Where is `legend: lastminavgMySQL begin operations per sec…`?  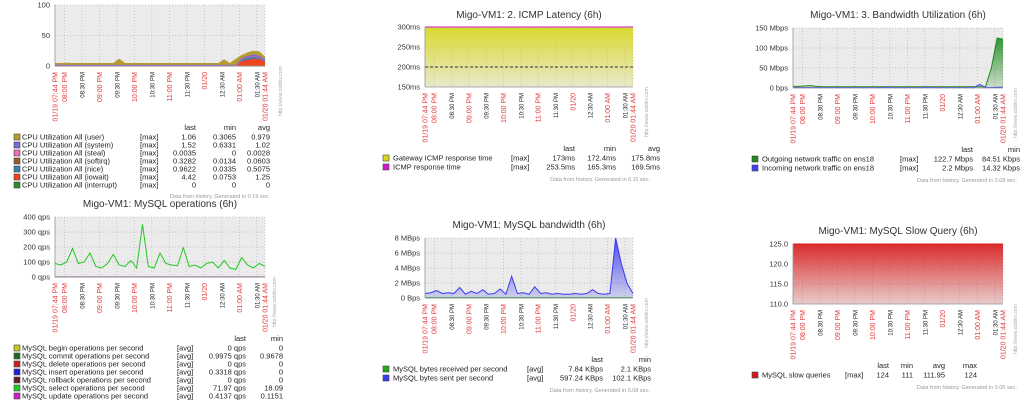
legend: lastminavgMySQL begin operations per sec… is located at coordinates (148, 367).